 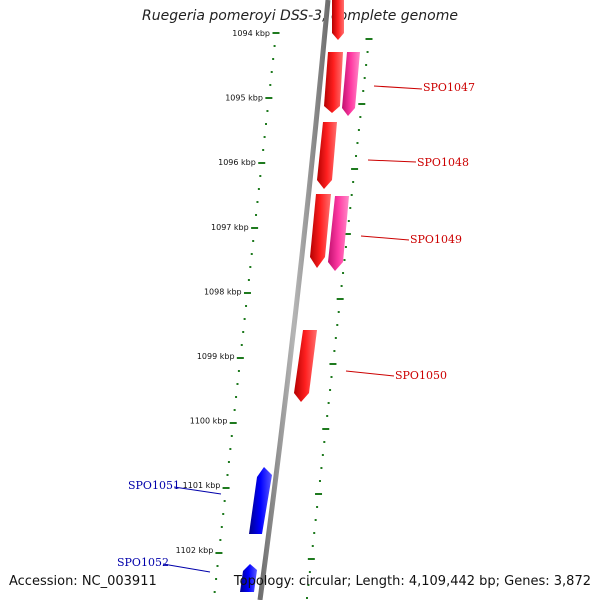 I want to click on gene-arrow-spo1050, so click(x=305, y=366).